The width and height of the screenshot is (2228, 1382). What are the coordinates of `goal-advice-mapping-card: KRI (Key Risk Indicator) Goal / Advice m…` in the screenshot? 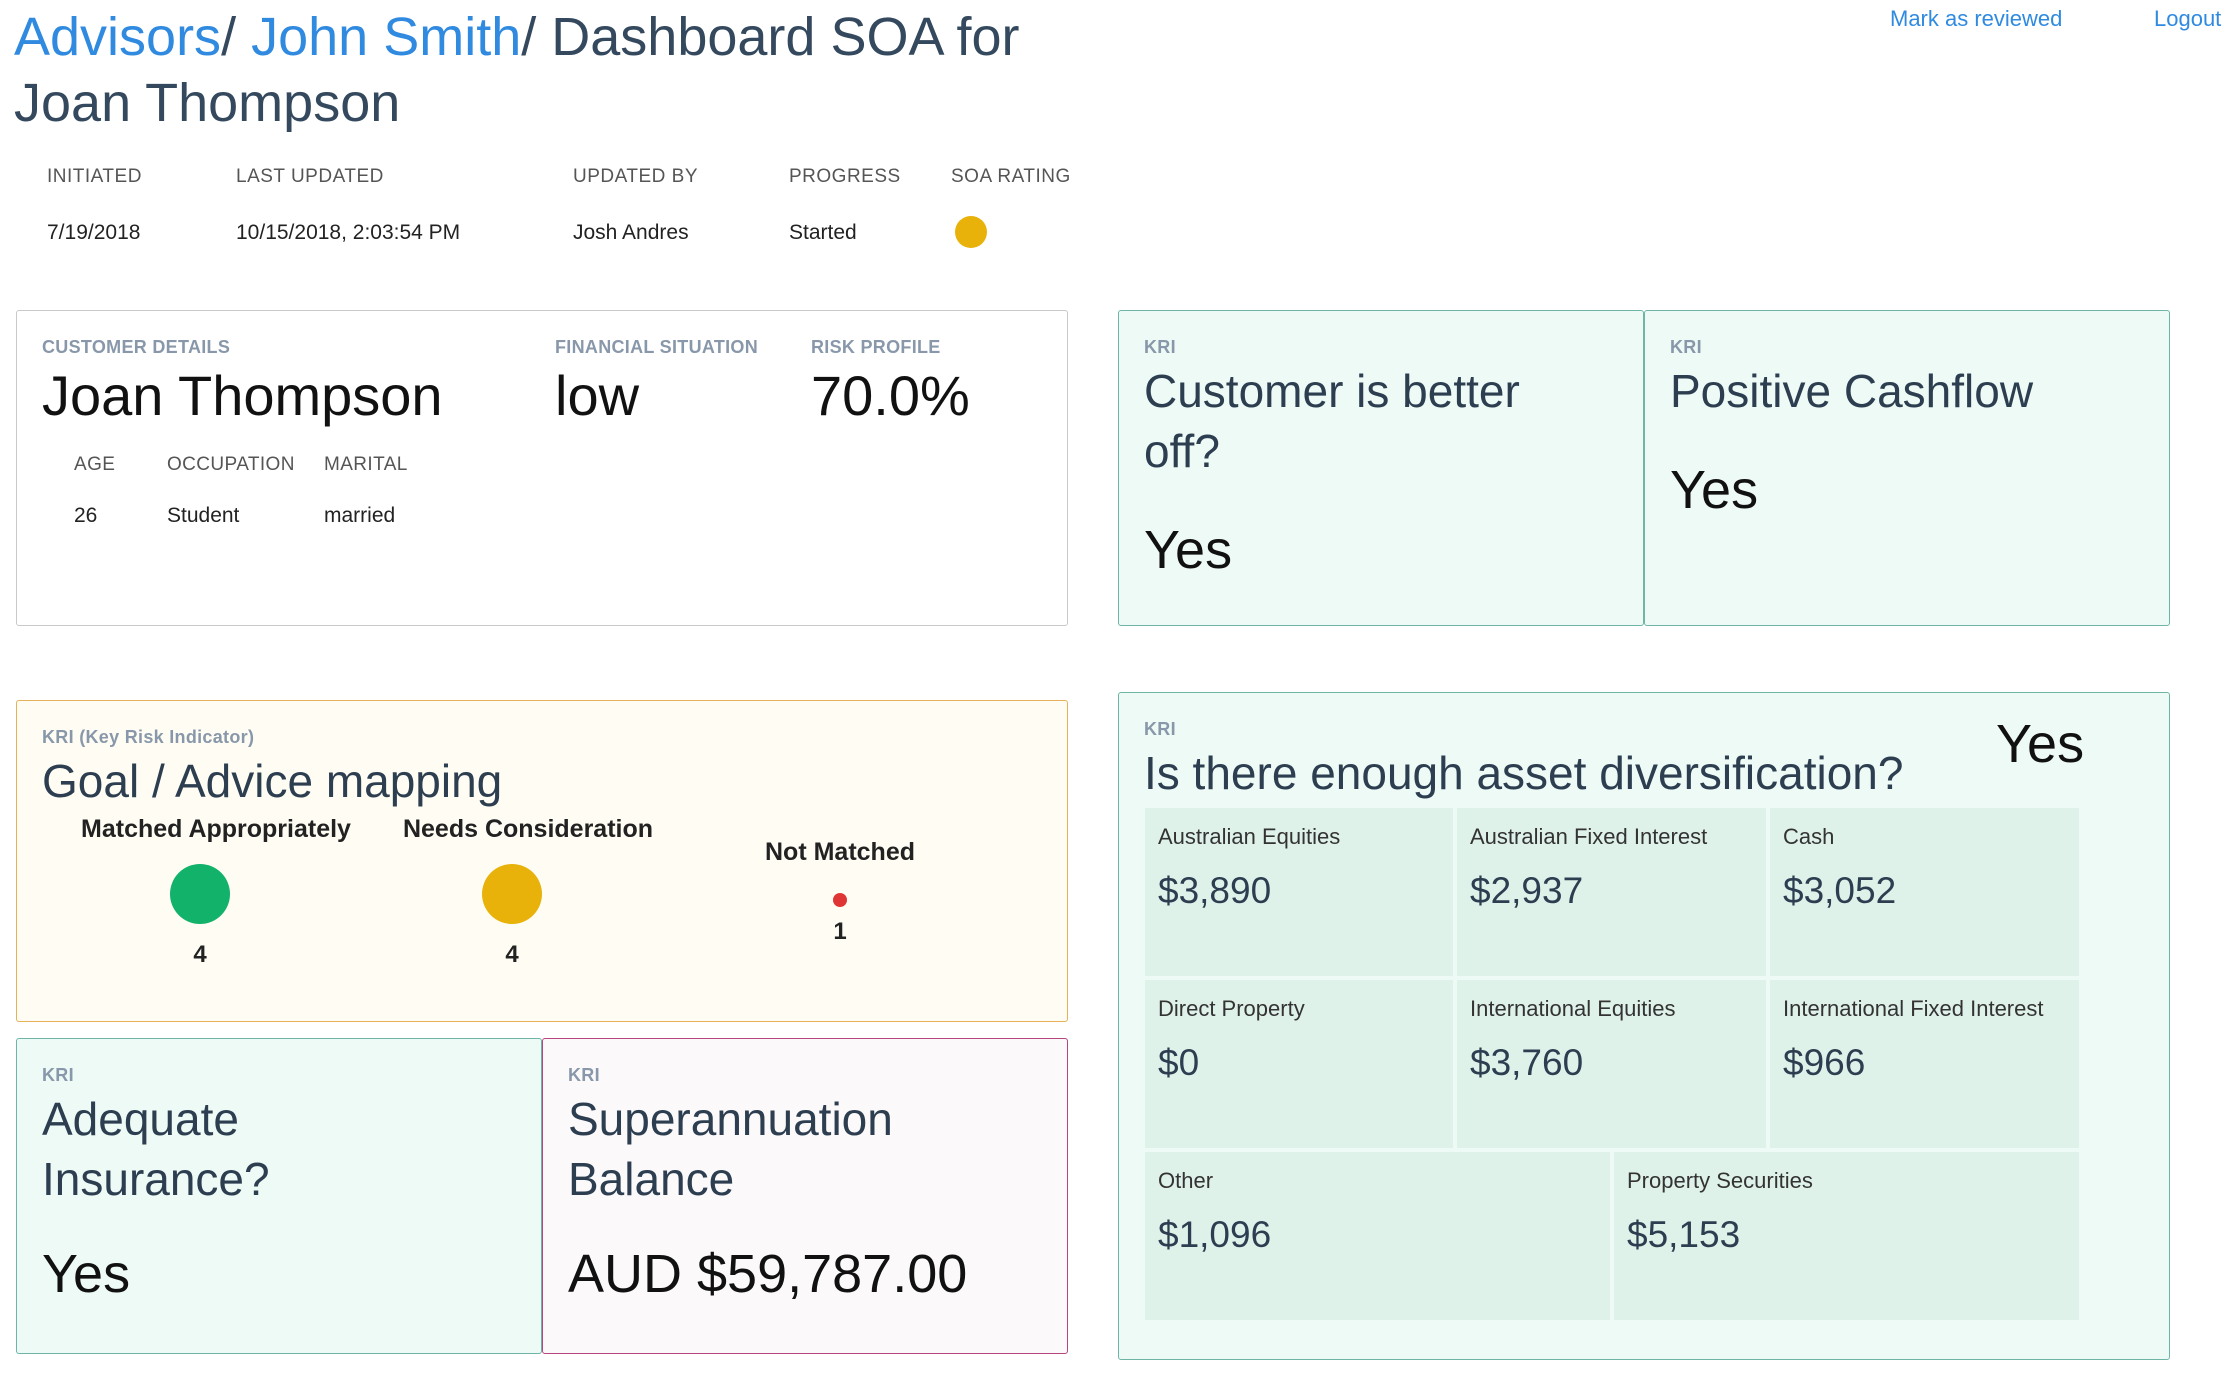 It's located at (542, 861).